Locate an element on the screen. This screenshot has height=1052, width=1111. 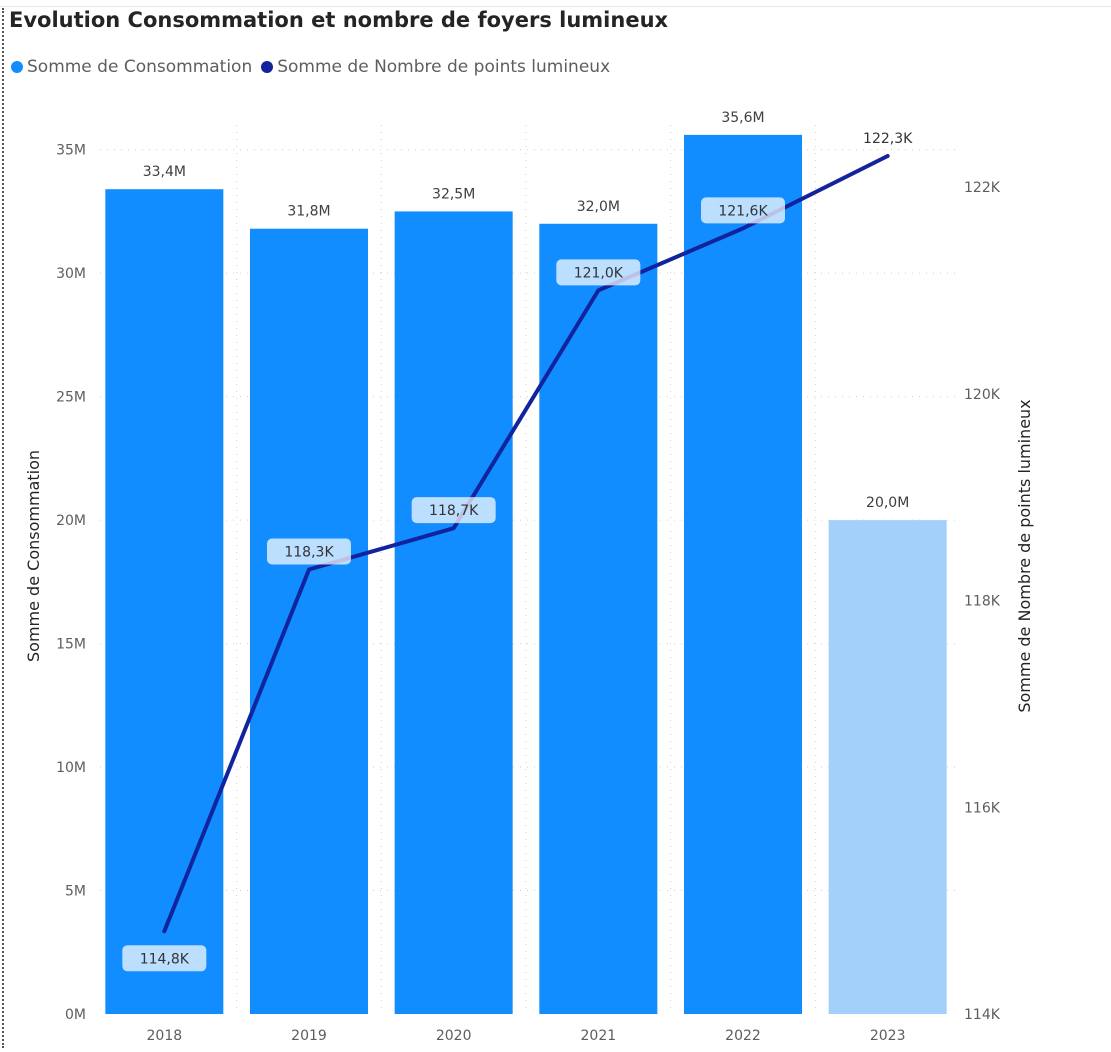
bar-2018 is located at coordinates (164, 601).